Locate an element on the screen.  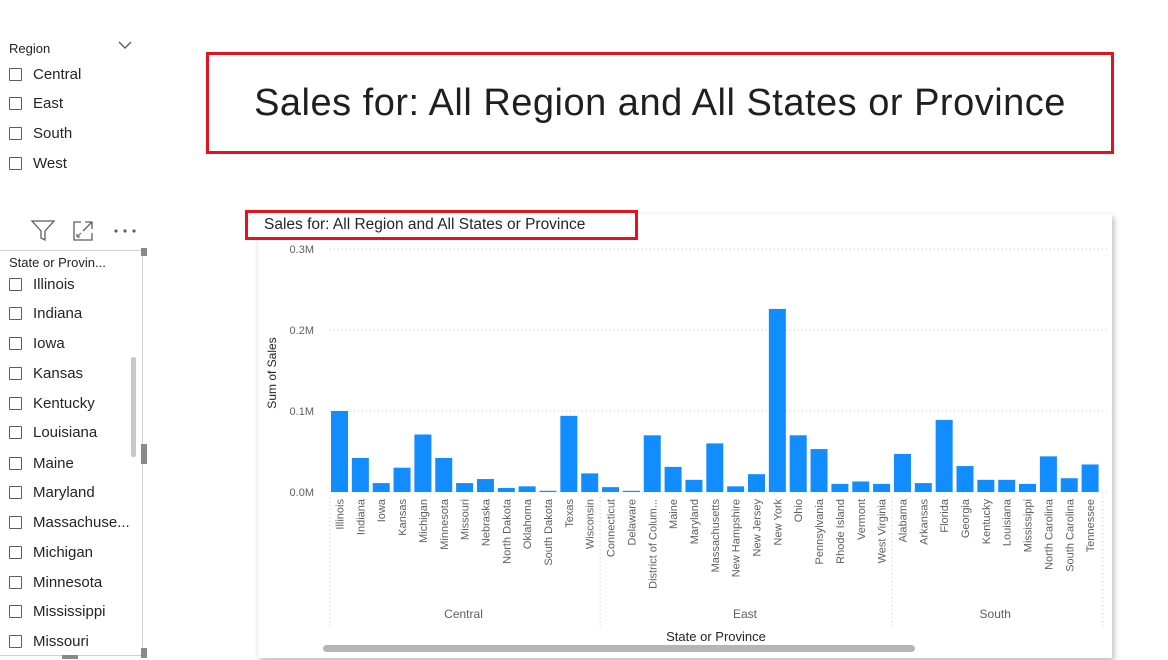
x-tick-label: New York is located at coordinates (778, 522).